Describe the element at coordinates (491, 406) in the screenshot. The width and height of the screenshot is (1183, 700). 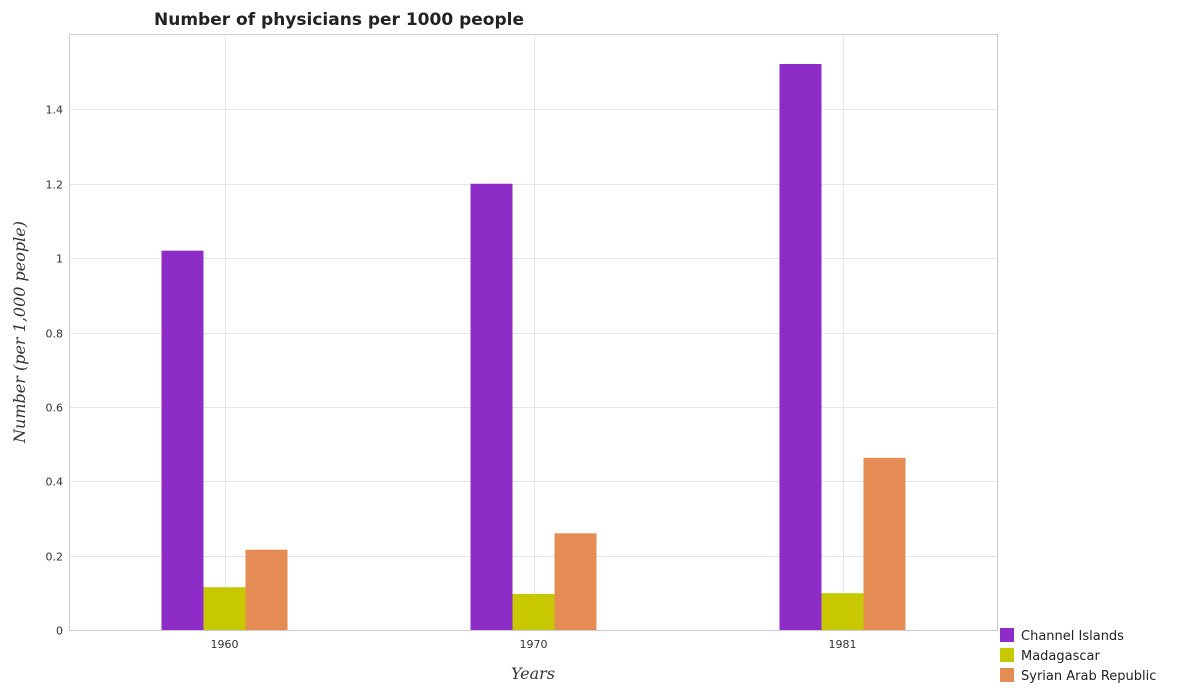
I see `bar-channel-islands-1970` at that location.